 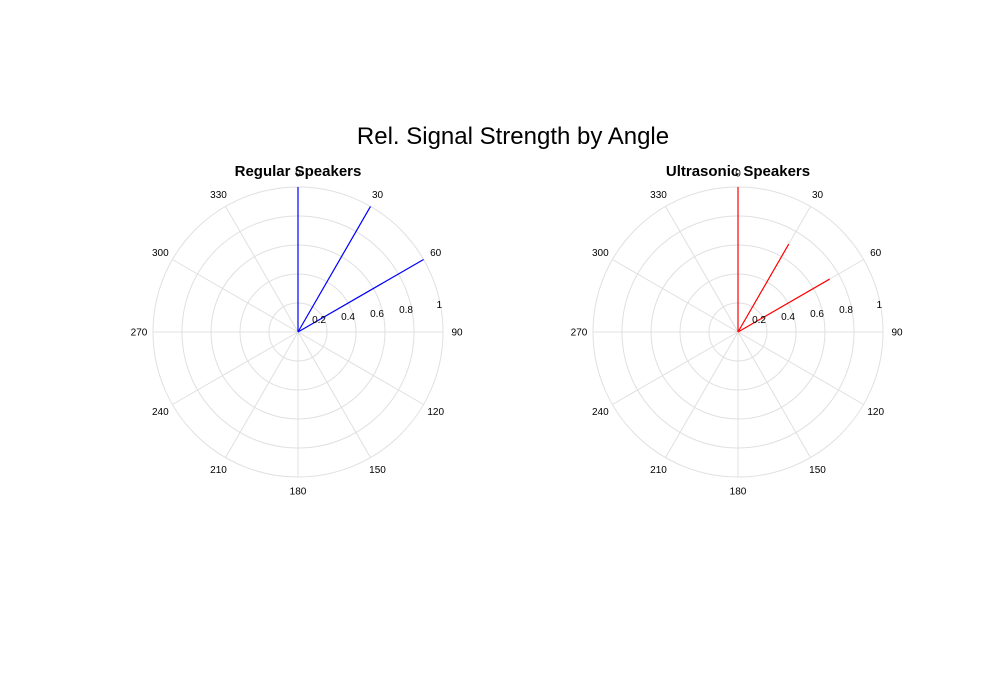 What do you see at coordinates (513, 136) in the screenshot?
I see `figure-title: Rel. Signal Strength by Angle` at bounding box center [513, 136].